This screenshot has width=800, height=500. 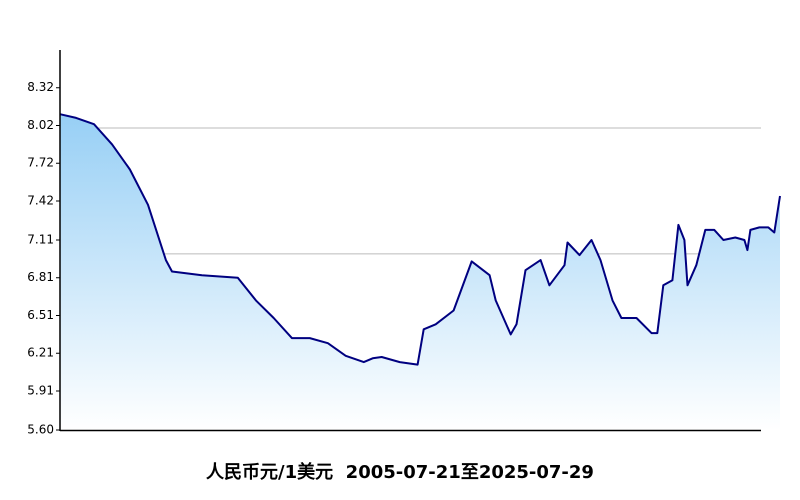 I want to click on y-tick-label: 6.21, so click(x=40, y=353).